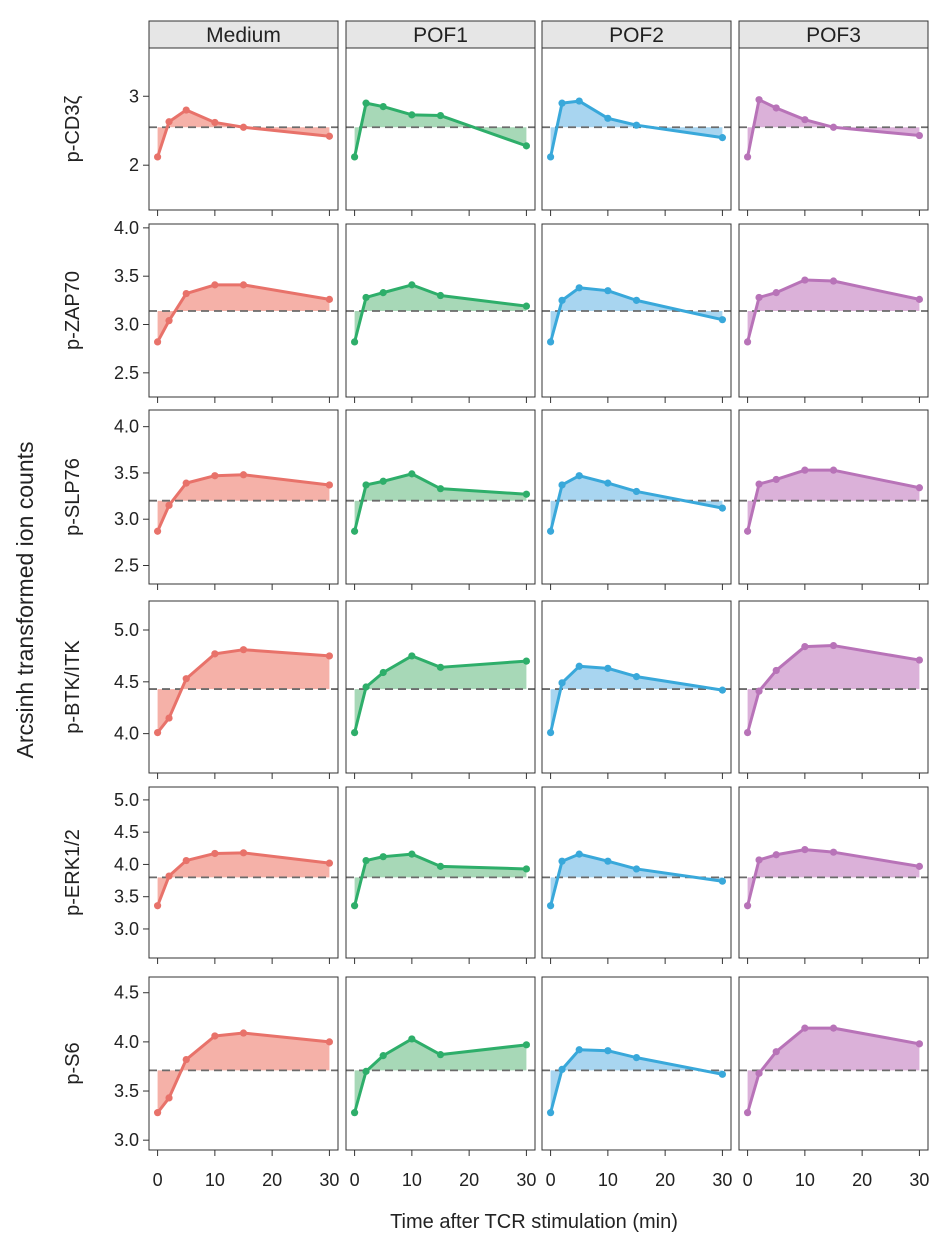  Describe the element at coordinates (440, 1055) in the screenshot. I see `point-p-s6-pof1` at that location.